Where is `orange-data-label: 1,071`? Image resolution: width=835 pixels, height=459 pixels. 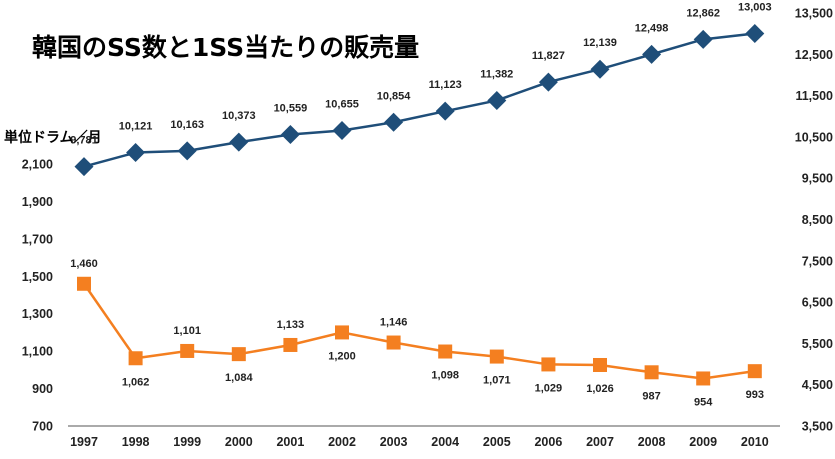
orange-data-label: 1,071 is located at coordinates (497, 381).